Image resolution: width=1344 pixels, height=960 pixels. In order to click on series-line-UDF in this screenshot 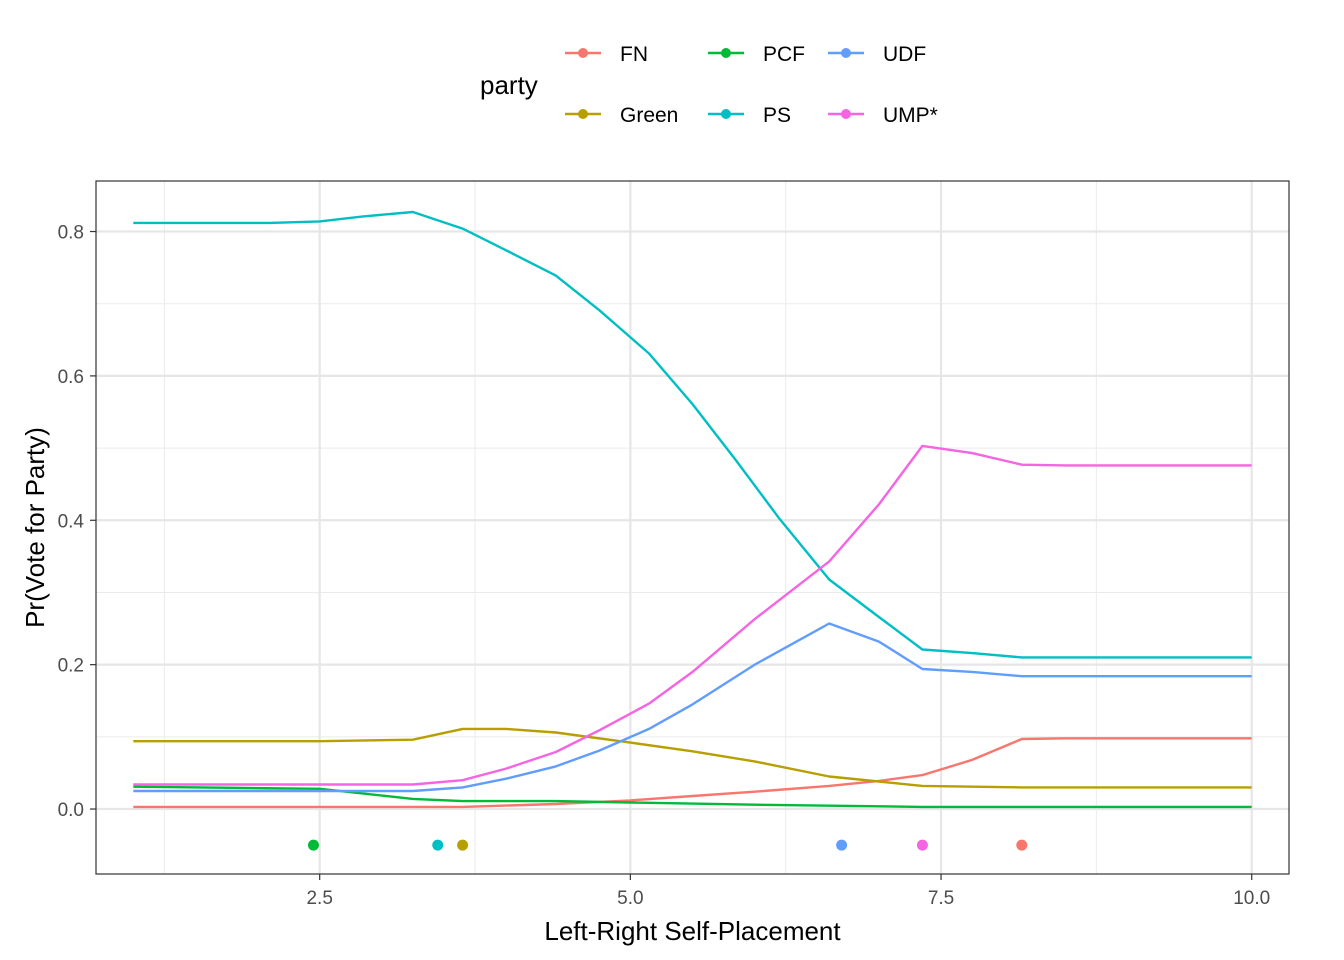, I will do `click(692, 707)`.